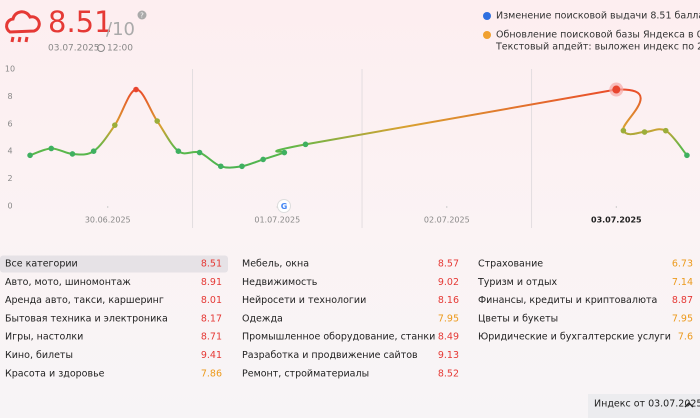  Describe the element at coordinates (567, 300) in the screenshot. I see `category-name: Финансы, кредиты и криптовалюта` at that location.